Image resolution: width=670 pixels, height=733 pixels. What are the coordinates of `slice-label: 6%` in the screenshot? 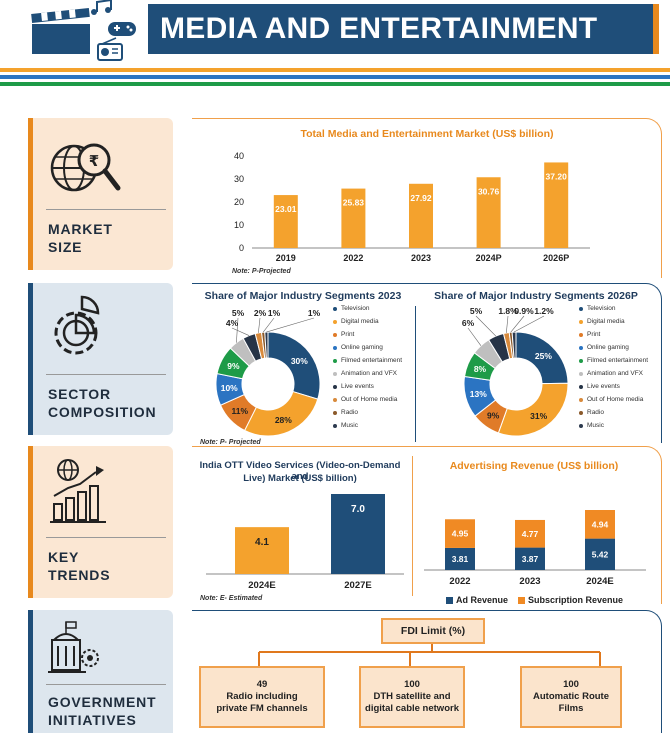 It's located at (468, 323).